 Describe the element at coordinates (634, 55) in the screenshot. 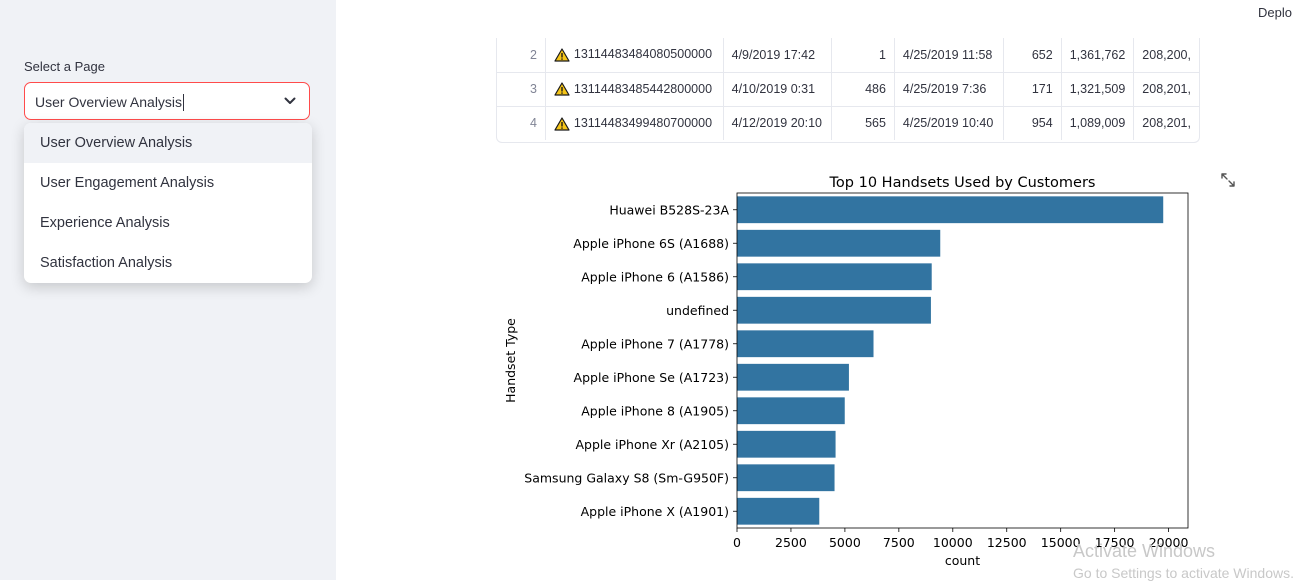

I see `table-cell: 13114483484080500000` at that location.